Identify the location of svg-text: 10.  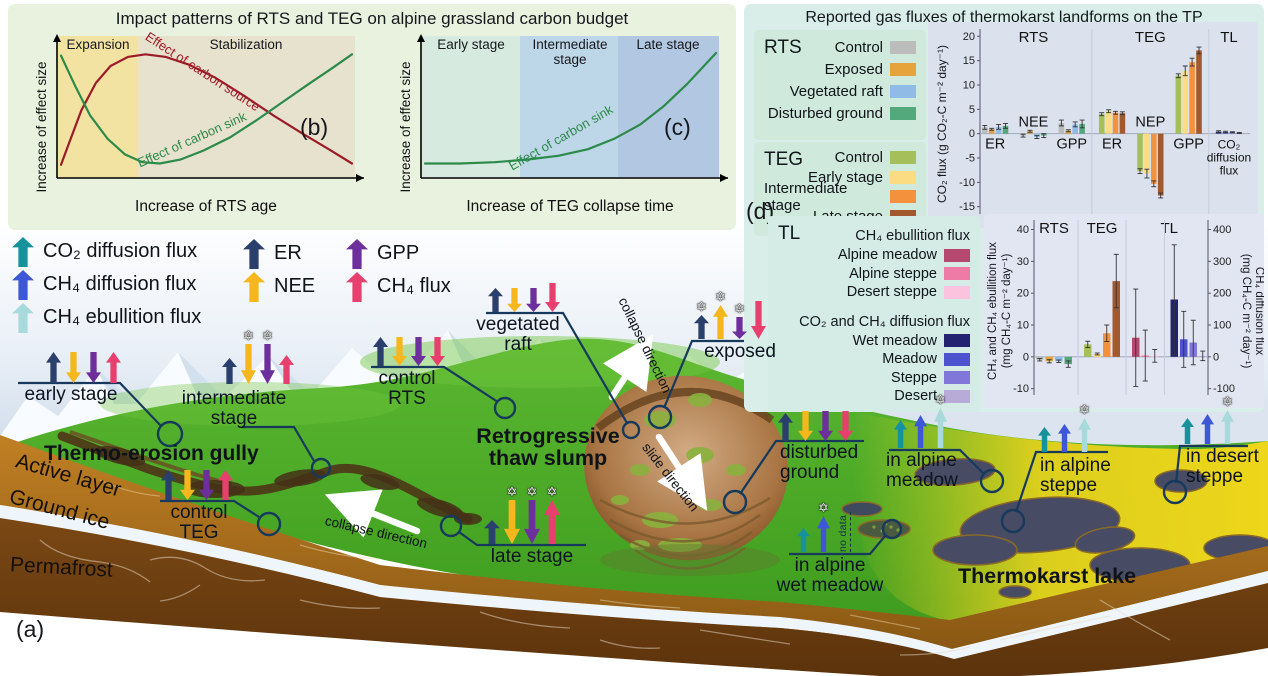
(969, 85).